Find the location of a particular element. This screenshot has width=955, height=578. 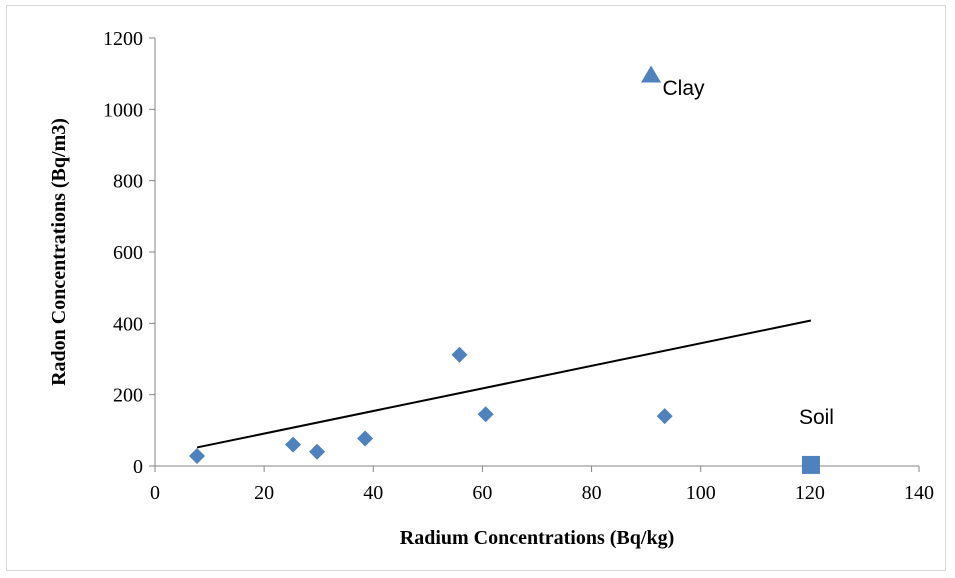

x-tick-label: 140 is located at coordinates (919, 493).